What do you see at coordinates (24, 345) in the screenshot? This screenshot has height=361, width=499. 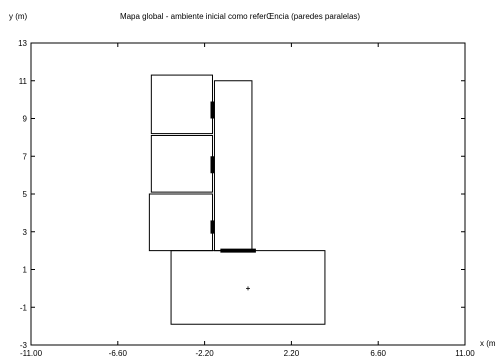 I see `y-tick-label: -3` at bounding box center [24, 345].